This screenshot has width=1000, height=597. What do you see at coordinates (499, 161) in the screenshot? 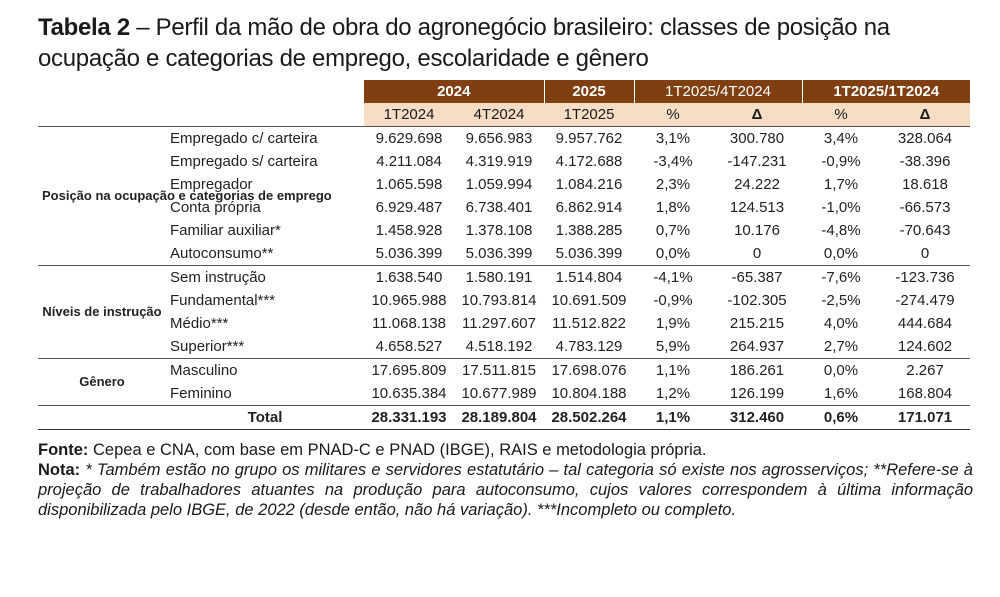
I see `cell-value: 4.319.919` at bounding box center [499, 161].